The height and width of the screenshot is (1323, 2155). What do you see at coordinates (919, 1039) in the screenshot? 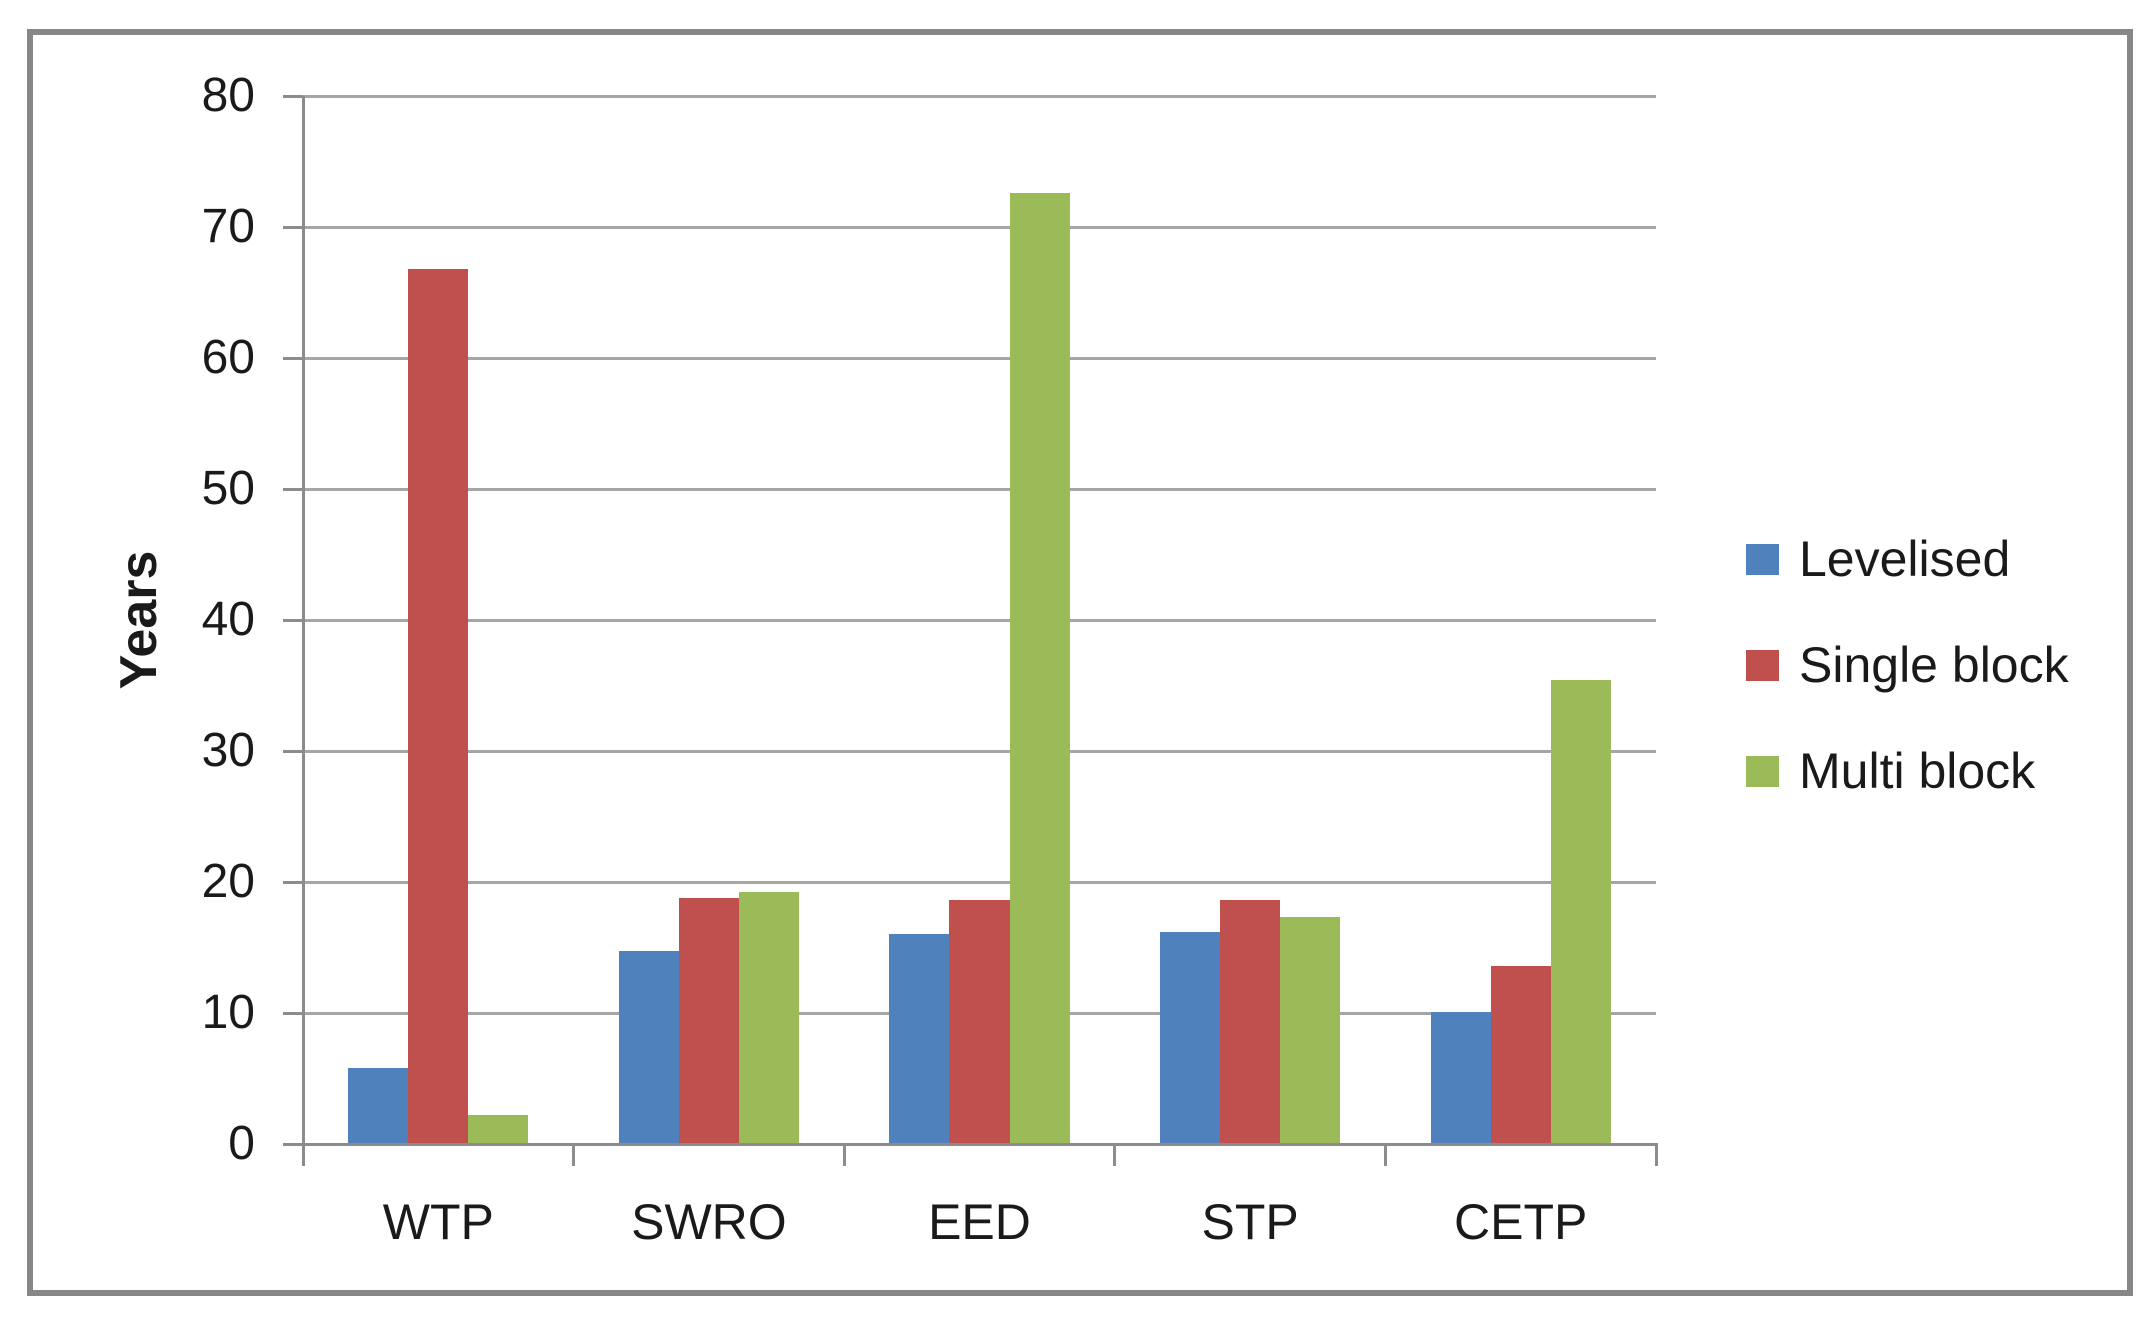
I see `bar-eed-levelised` at bounding box center [919, 1039].